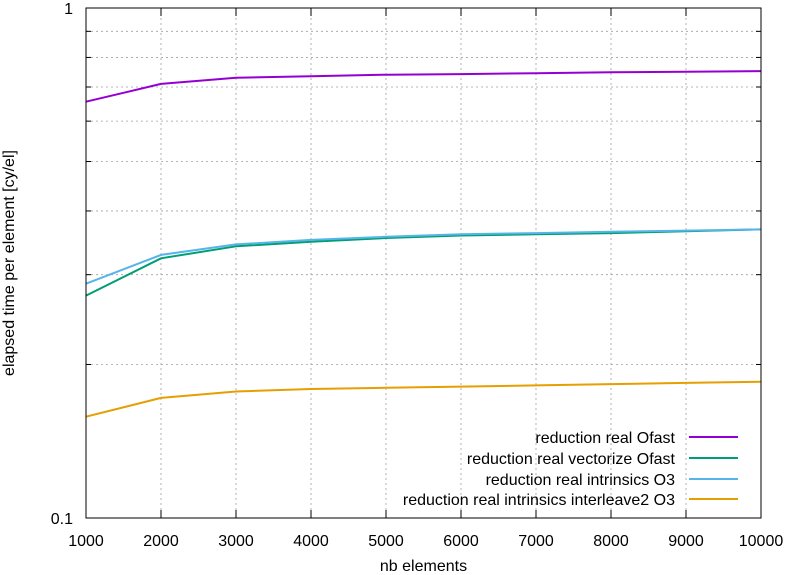 The height and width of the screenshot is (575, 786). What do you see at coordinates (236, 541) in the screenshot?
I see `x-tick-label: 3000` at bounding box center [236, 541].